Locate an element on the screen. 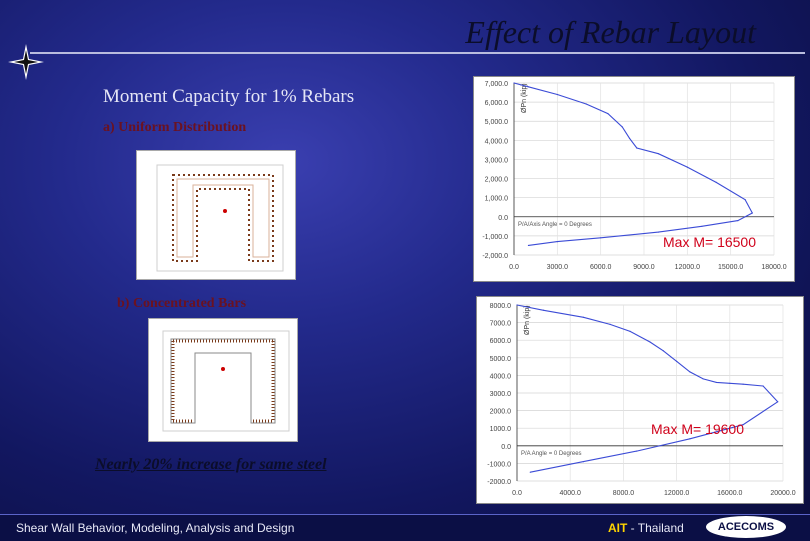 The image size is (810, 541). y-tick-label: 4000.0 is located at coordinates (501, 376).